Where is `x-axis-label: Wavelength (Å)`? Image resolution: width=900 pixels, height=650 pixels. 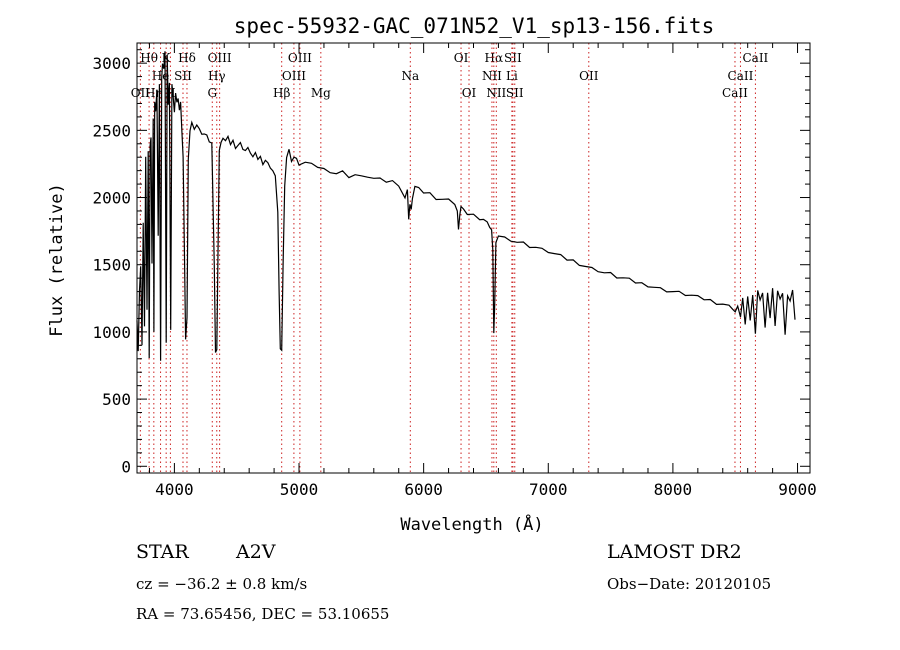 x-axis-label: Wavelength (Å) is located at coordinates (471, 524).